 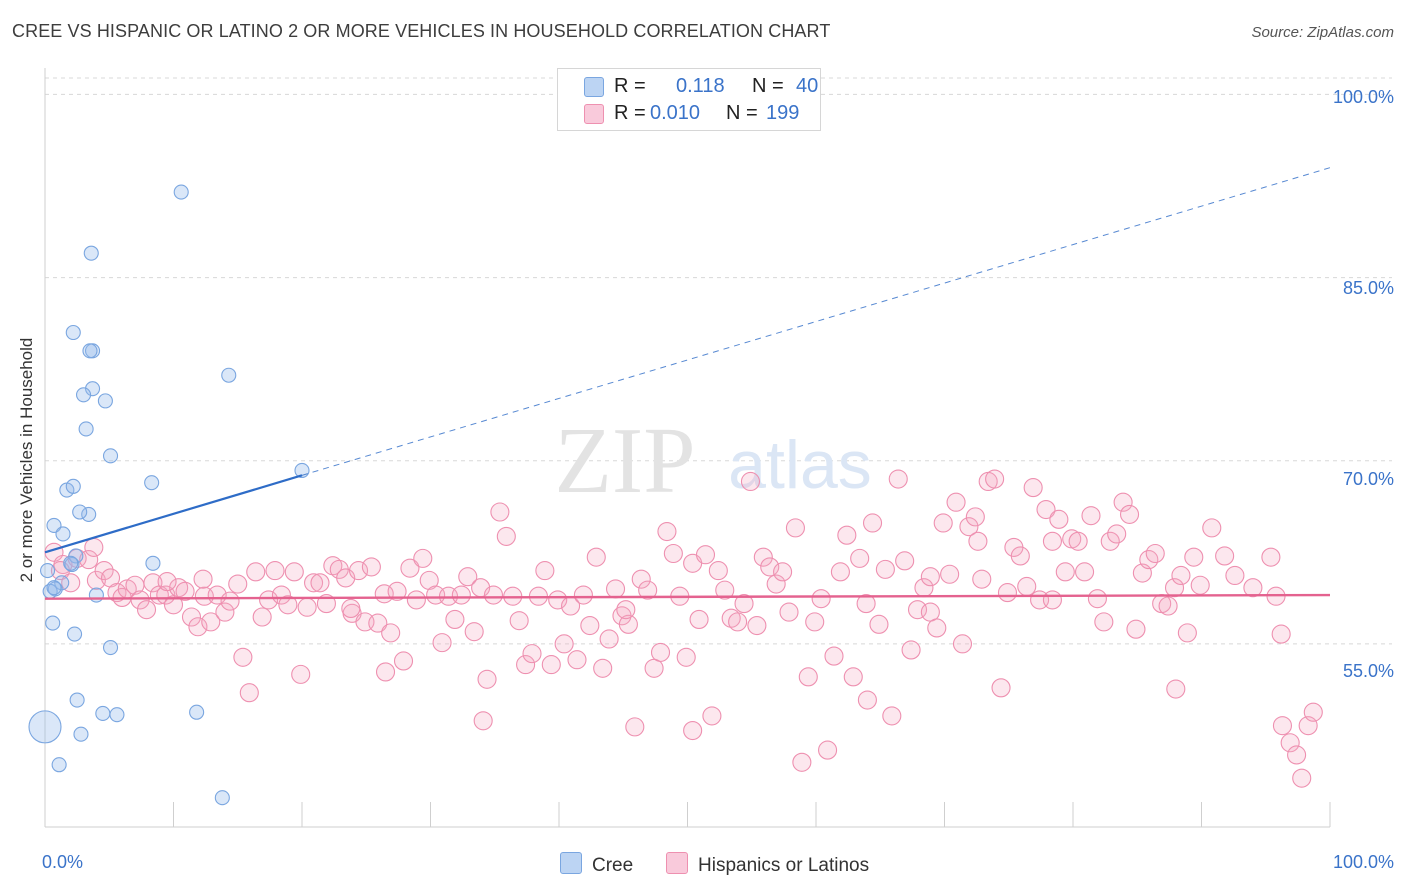 I want to click on legend-n-value: 40, so click(x=807, y=86).